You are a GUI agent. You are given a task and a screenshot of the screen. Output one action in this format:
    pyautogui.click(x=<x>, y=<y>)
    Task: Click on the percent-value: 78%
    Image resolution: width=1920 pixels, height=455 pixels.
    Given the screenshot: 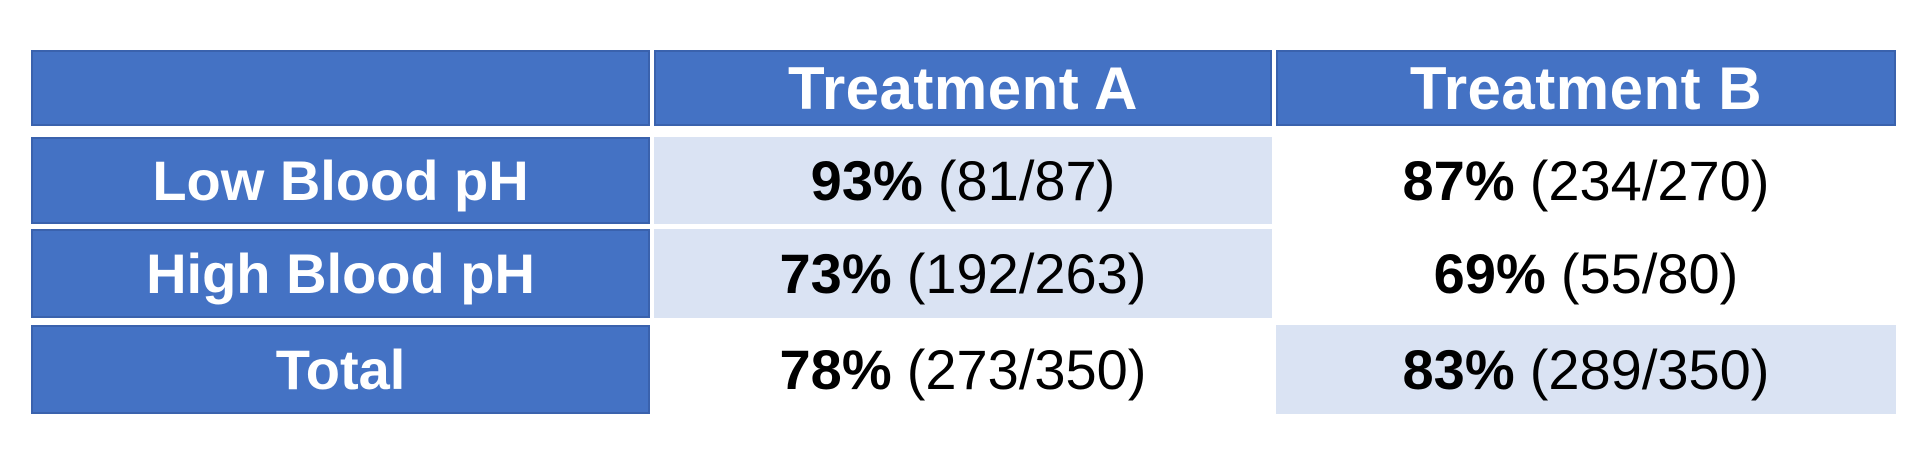 What is the action you would take?
    pyautogui.click(x=835, y=369)
    